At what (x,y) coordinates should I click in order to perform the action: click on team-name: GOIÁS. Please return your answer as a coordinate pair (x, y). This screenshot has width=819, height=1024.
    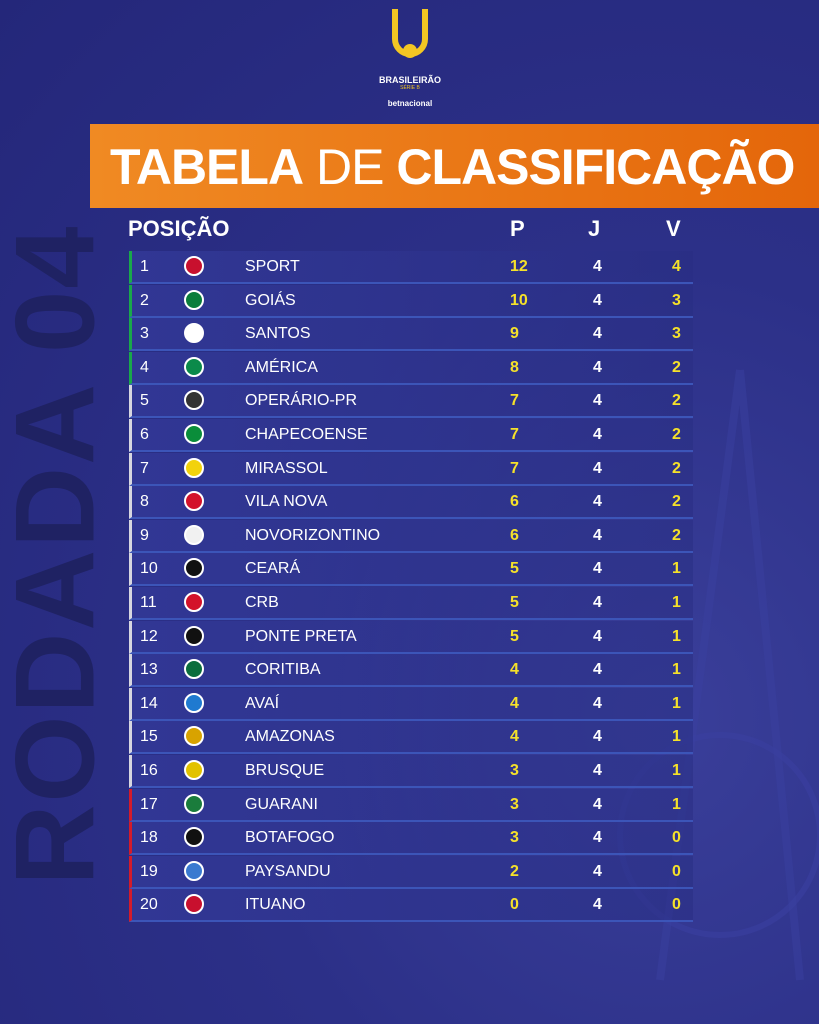
    Looking at the image, I should click on (270, 300).